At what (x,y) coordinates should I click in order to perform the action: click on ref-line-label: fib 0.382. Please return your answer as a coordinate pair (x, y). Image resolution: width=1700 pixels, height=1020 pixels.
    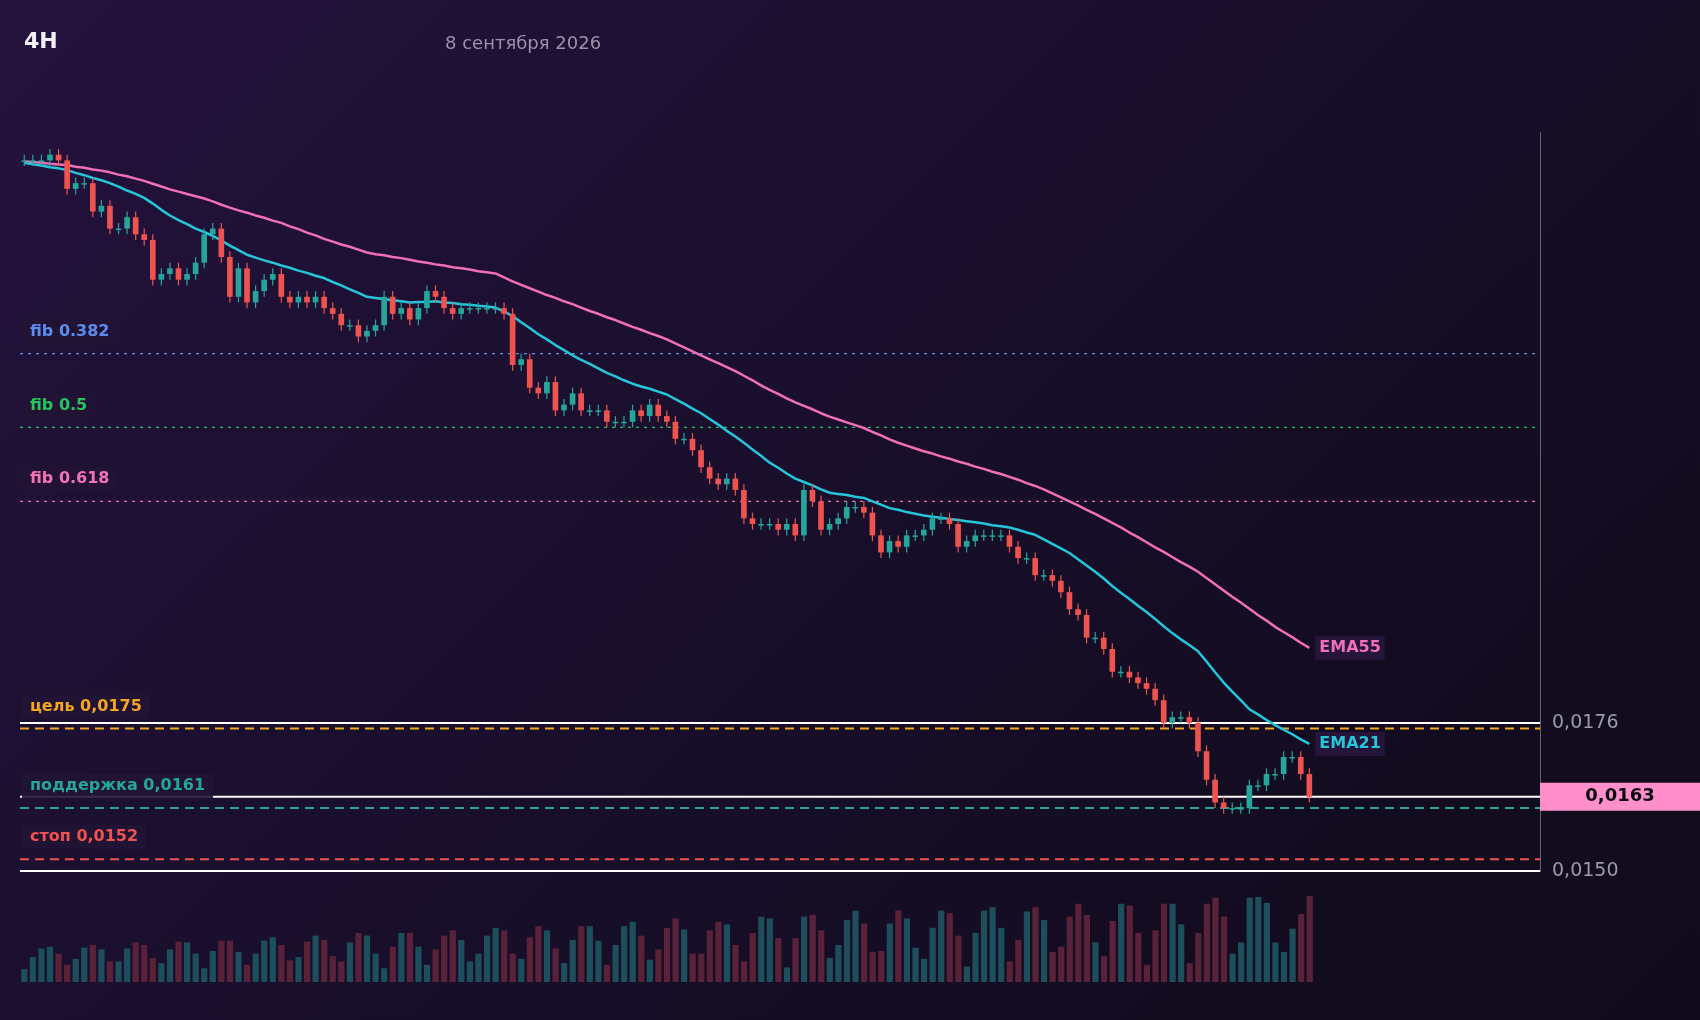
    Looking at the image, I should click on (70, 330).